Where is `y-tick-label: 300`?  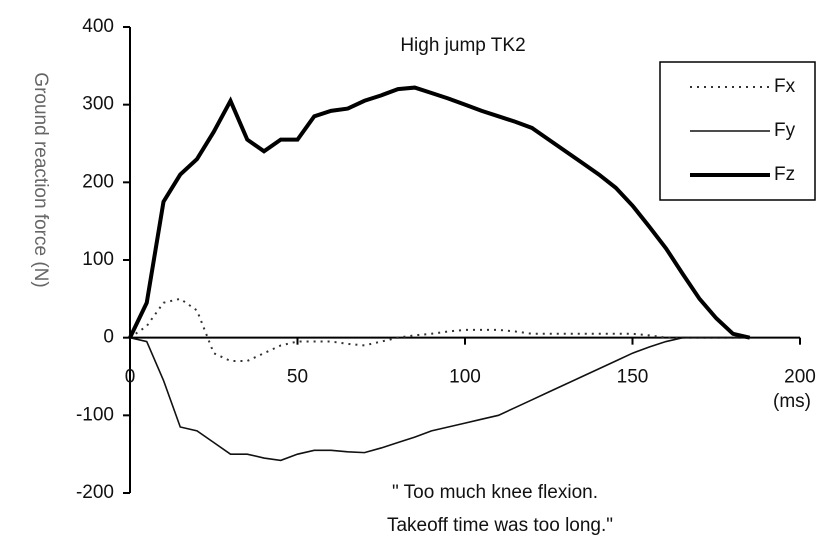
y-tick-label: 300 is located at coordinates (98, 104).